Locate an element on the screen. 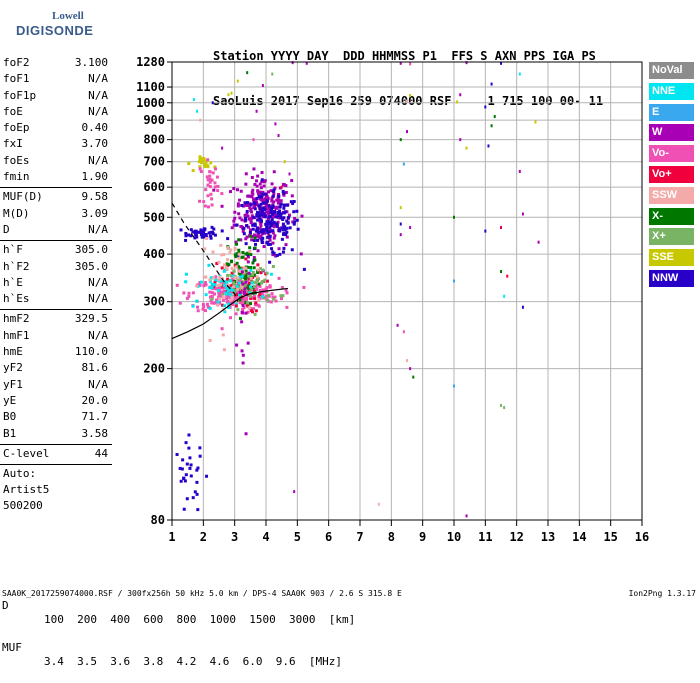 The image size is (700, 683). y-tick-label: 500 is located at coordinates (154, 217).